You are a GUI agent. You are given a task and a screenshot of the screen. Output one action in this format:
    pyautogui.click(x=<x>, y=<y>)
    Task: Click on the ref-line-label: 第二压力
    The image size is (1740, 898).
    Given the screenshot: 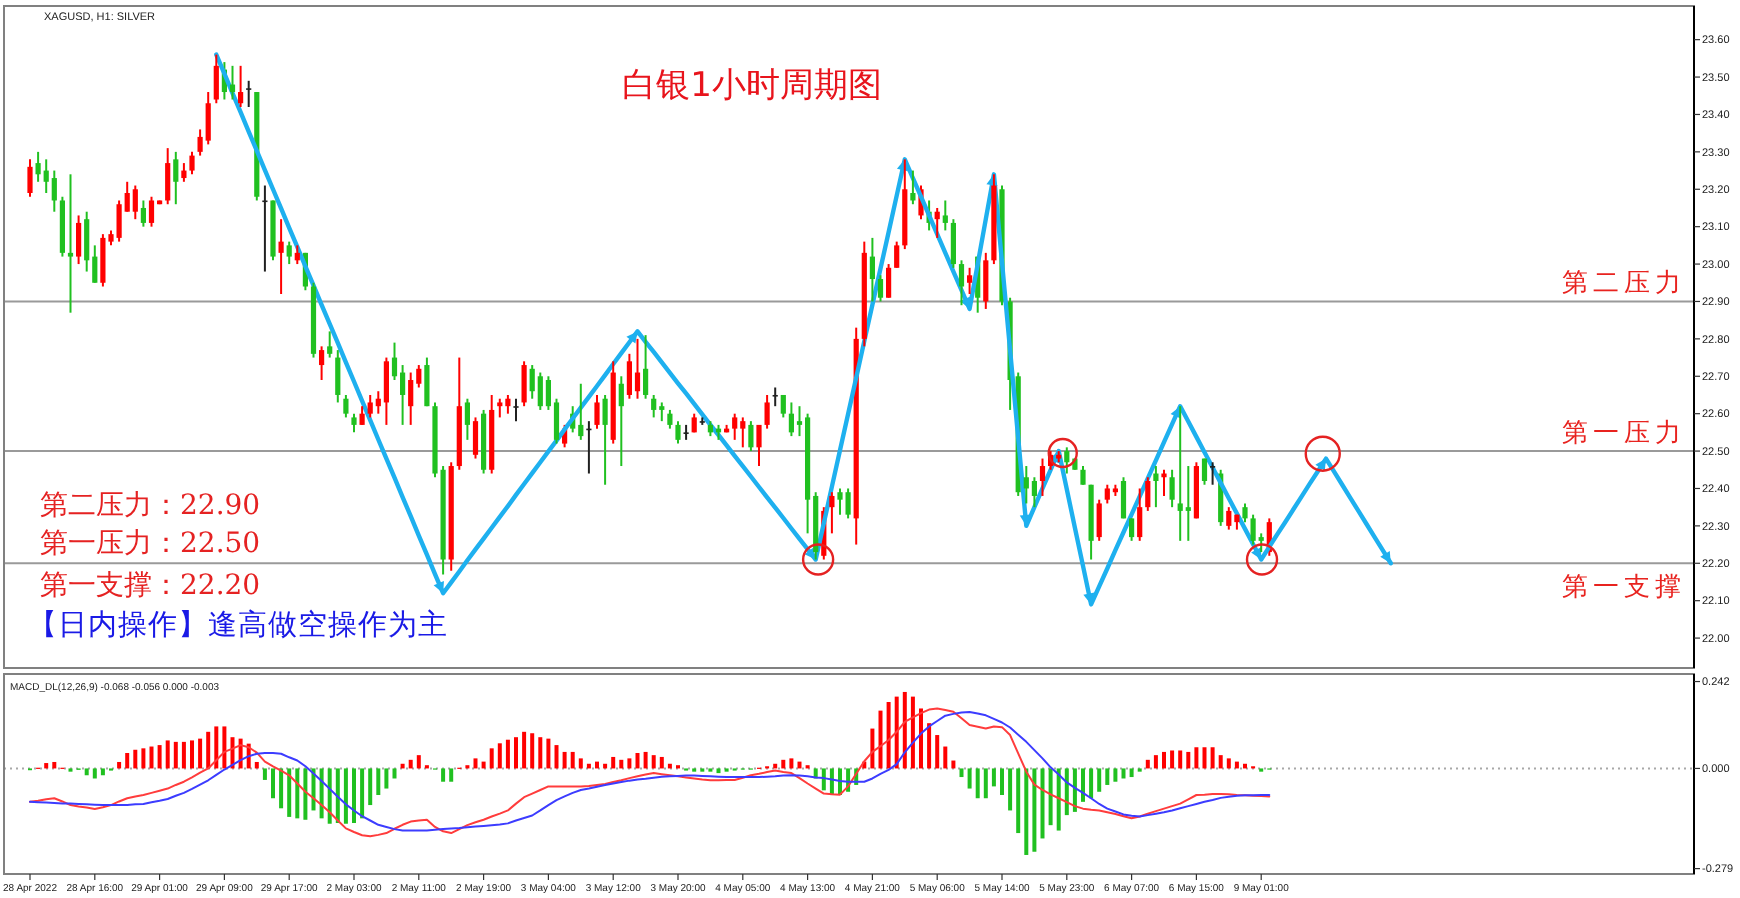 What is the action you would take?
    pyautogui.click(x=1624, y=284)
    